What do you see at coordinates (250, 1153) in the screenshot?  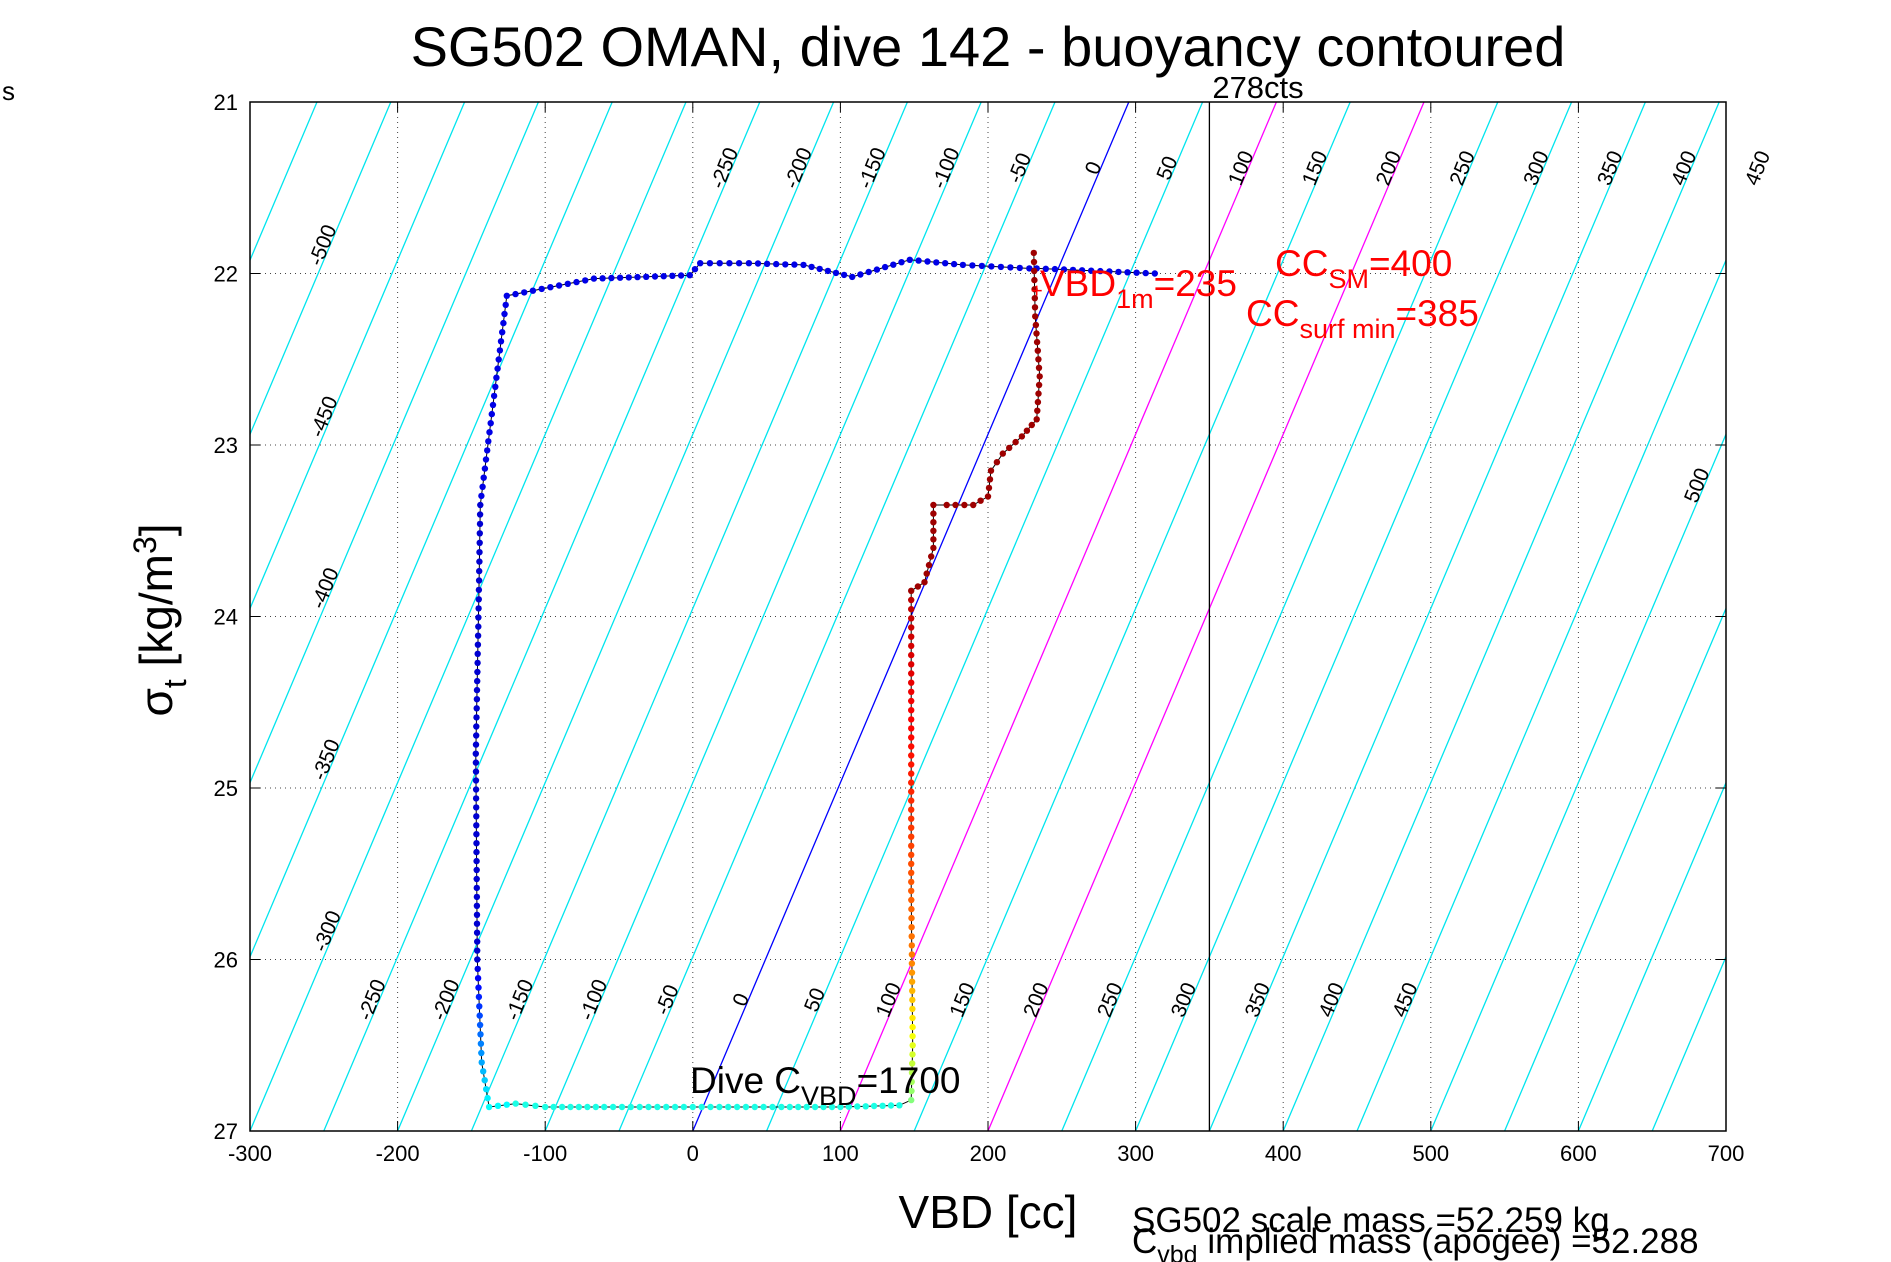 I see `x-tick-label: -300` at bounding box center [250, 1153].